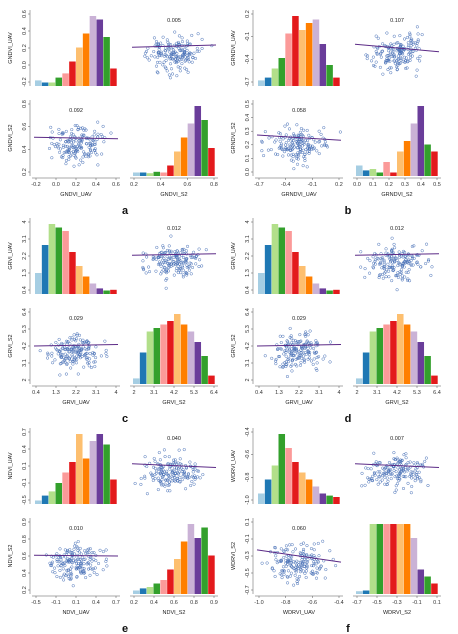  I want to click on y-axis-label-s2: GRVI_S2, so click(234, 345).